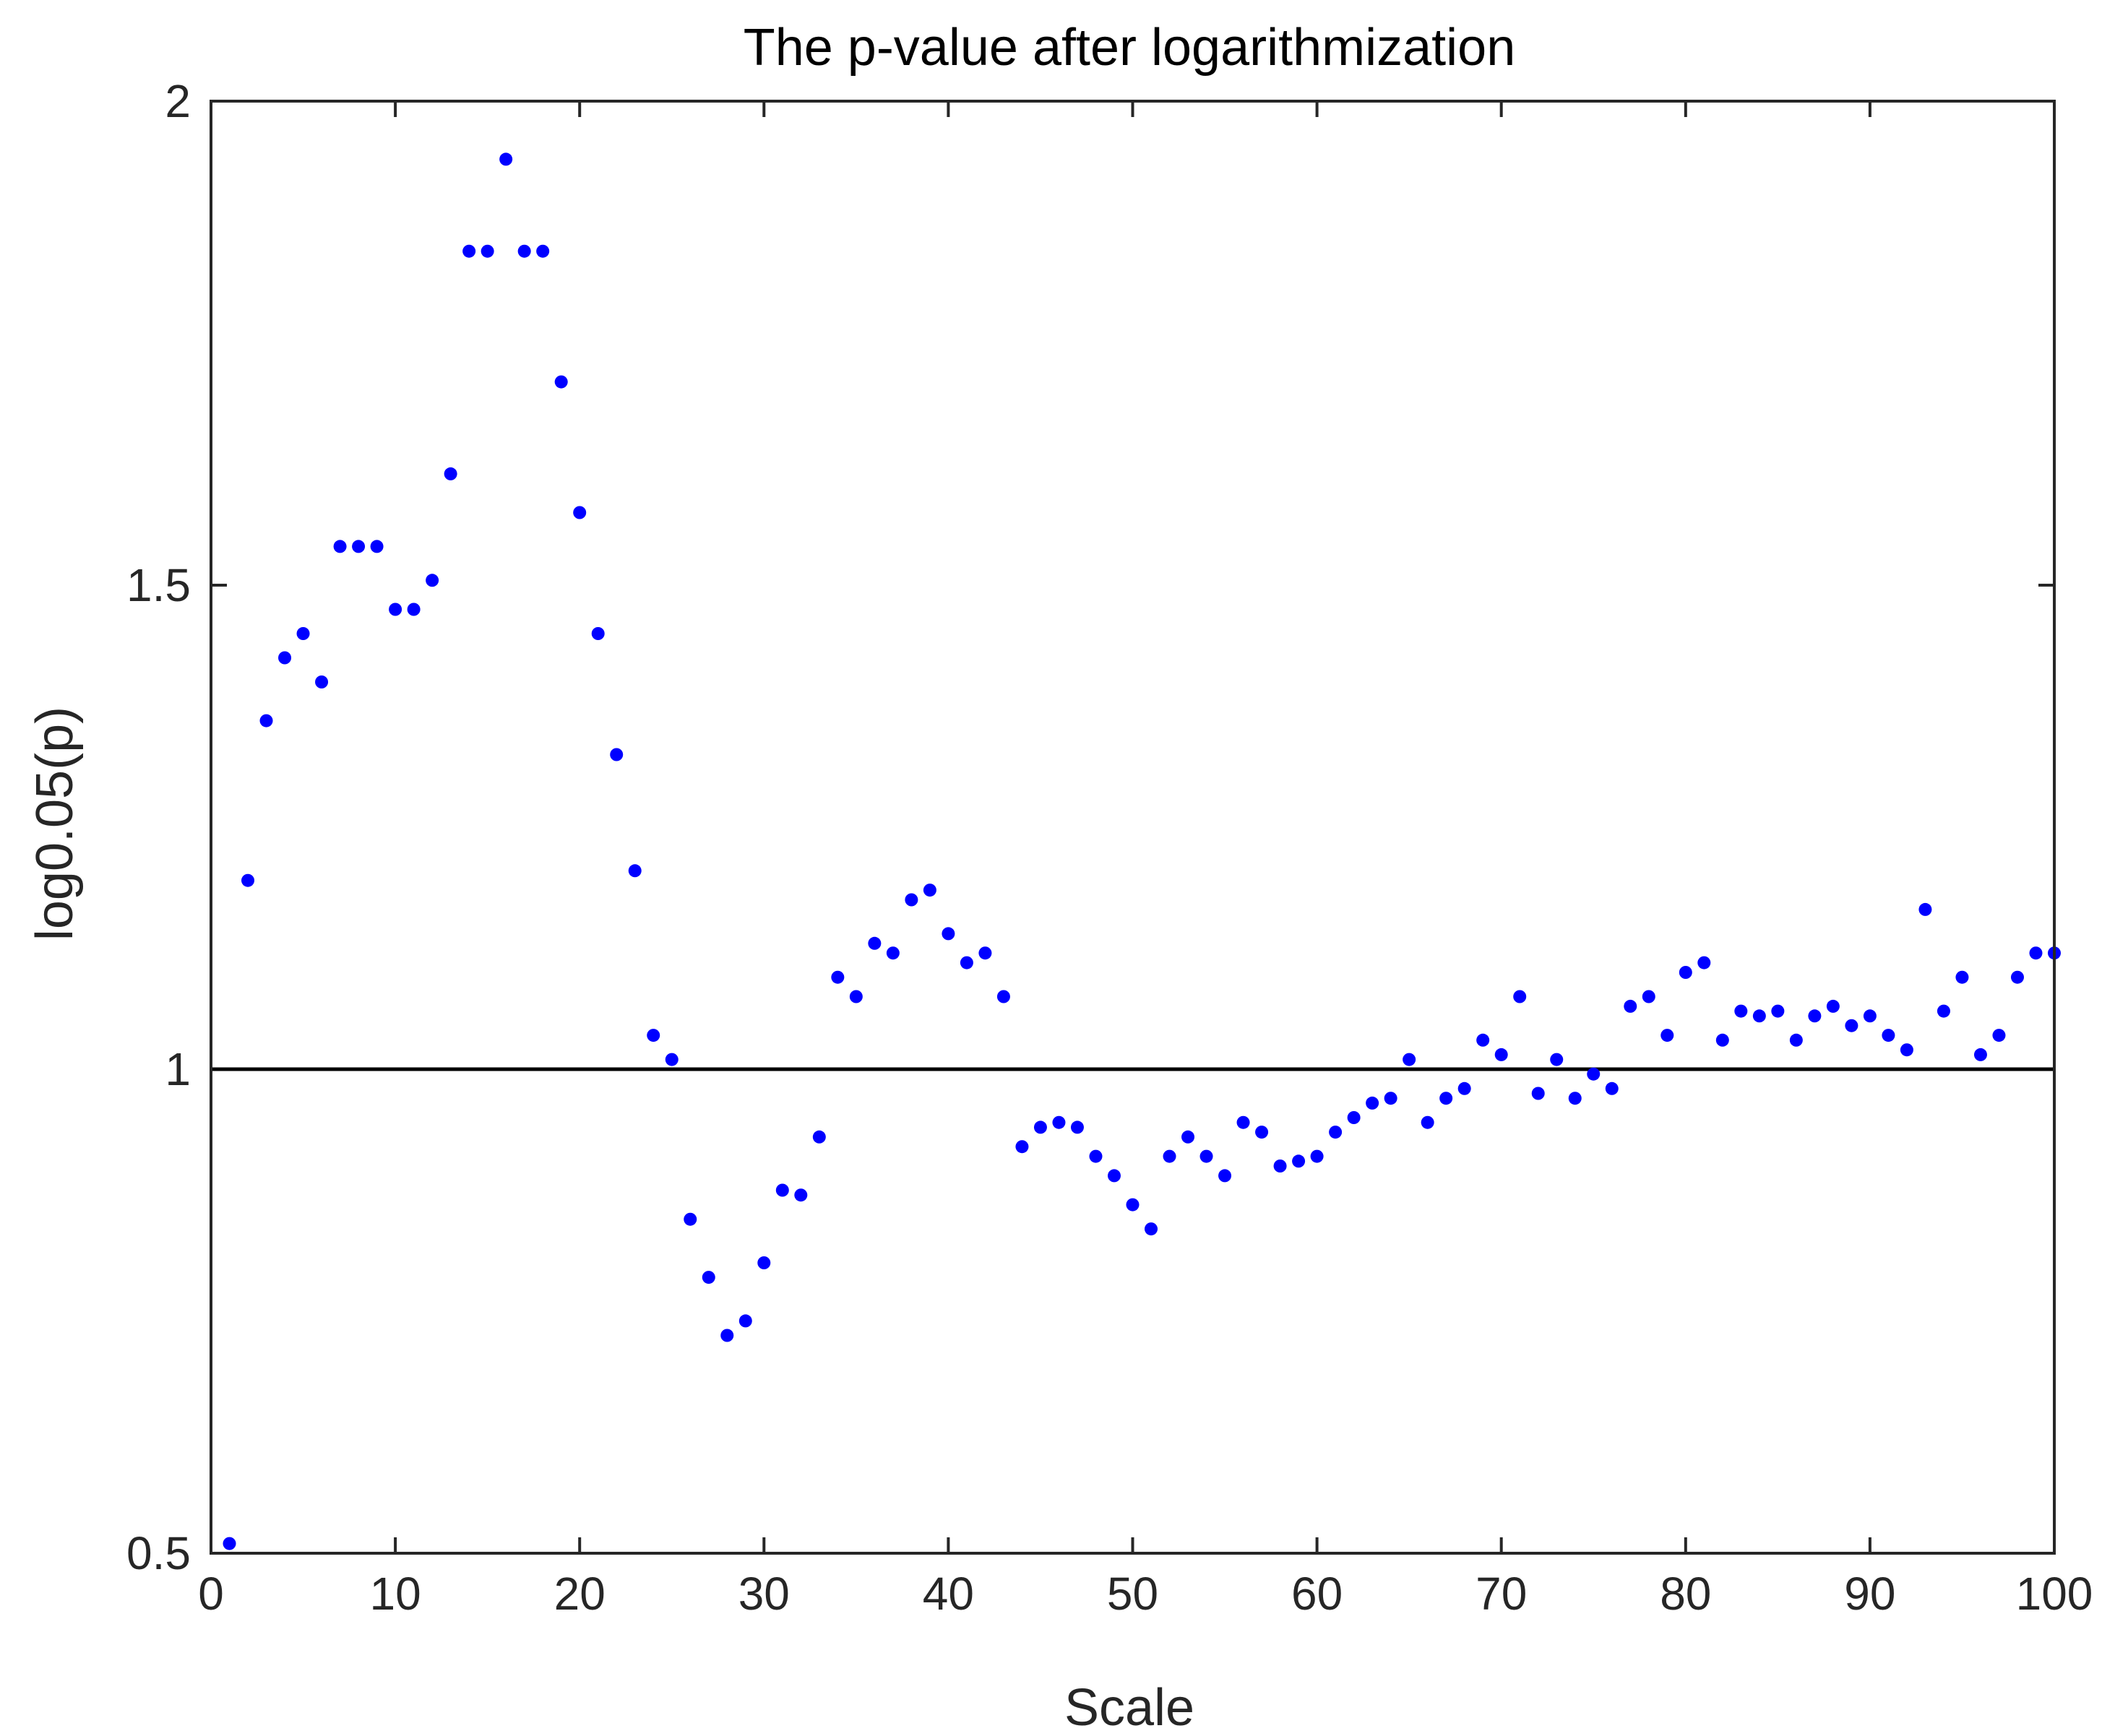 The image size is (2115, 1736). What do you see at coordinates (949, 1594) in the screenshot?
I see `x-tick-label: 40` at bounding box center [949, 1594].